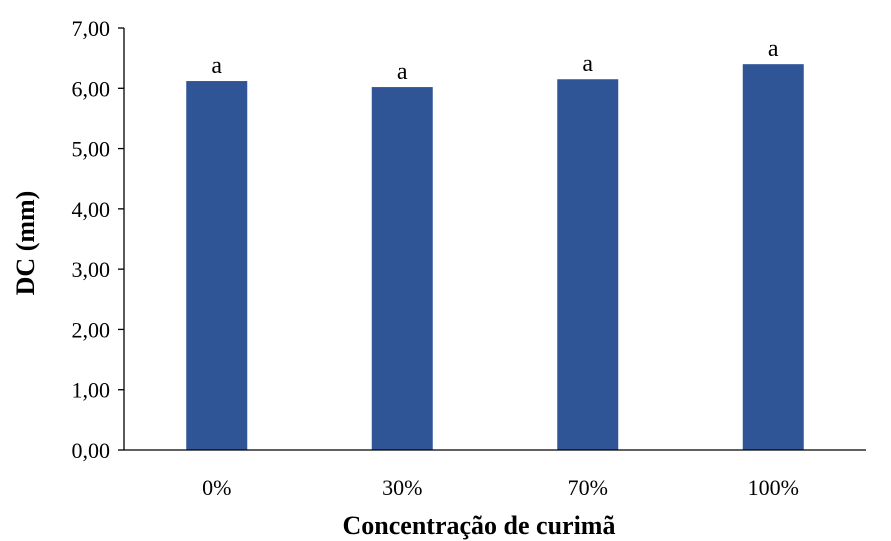  I want to click on y-axis-title: DC (mm), so click(25, 243).